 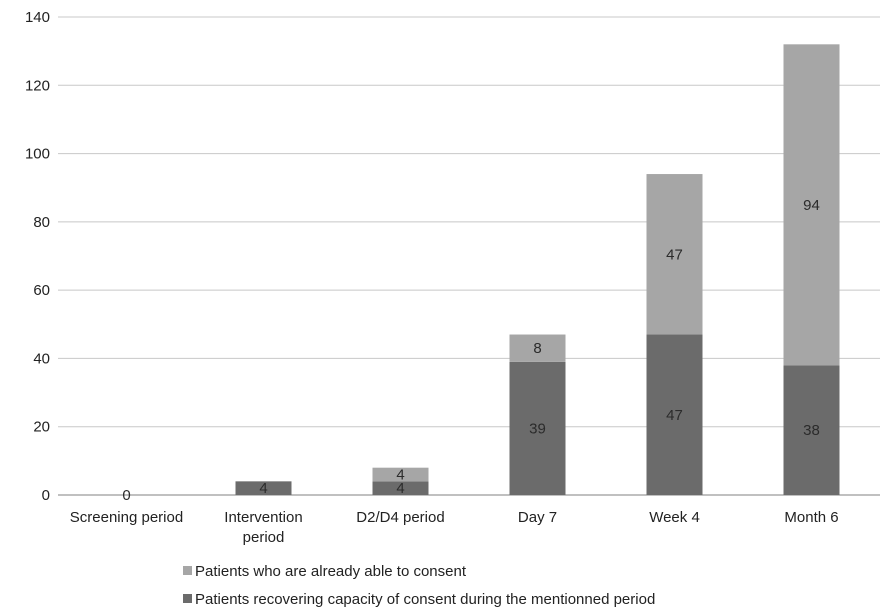 I want to click on data-label: 8, so click(x=537, y=348).